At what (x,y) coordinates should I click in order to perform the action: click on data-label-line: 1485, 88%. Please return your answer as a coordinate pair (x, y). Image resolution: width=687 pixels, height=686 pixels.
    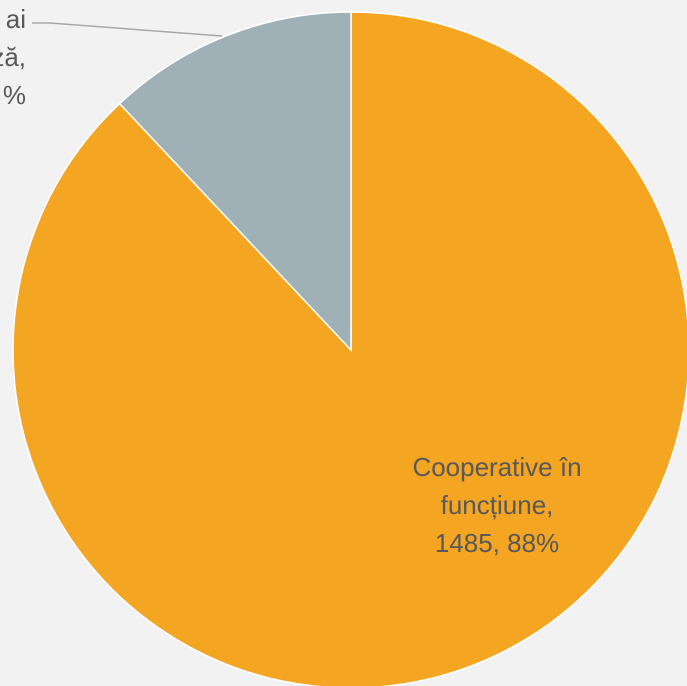
    Looking at the image, I should click on (497, 543).